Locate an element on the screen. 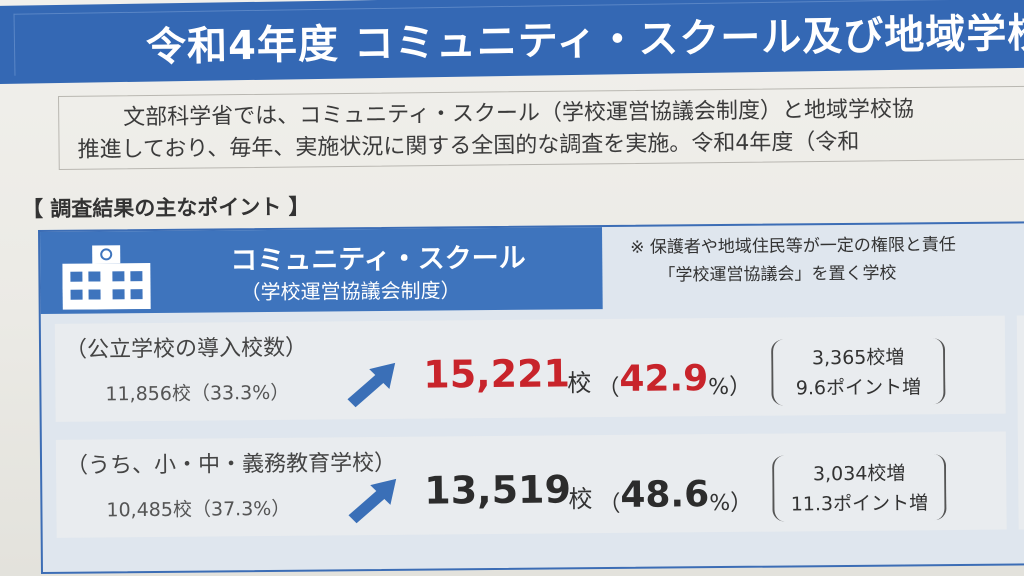  current-count: 13,519 is located at coordinates (498, 490).